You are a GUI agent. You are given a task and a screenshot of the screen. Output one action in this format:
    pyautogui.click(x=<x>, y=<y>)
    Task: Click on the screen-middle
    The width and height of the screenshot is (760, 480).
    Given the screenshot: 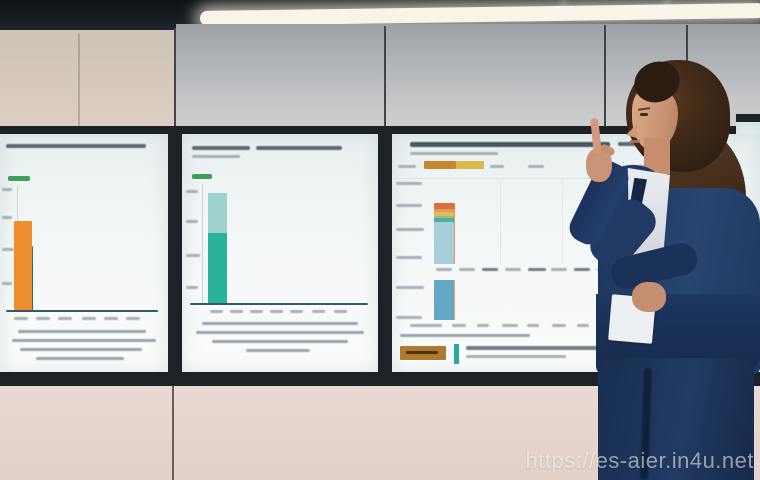 What is the action you would take?
    pyautogui.click(x=280, y=253)
    